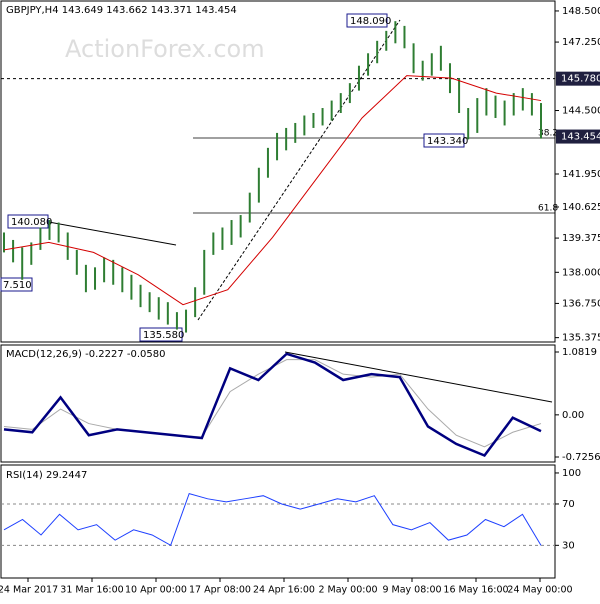 This screenshot has width=600, height=604. Describe the element at coordinates (548, 209) in the screenshot. I see `annotation: 61.8` at that location.